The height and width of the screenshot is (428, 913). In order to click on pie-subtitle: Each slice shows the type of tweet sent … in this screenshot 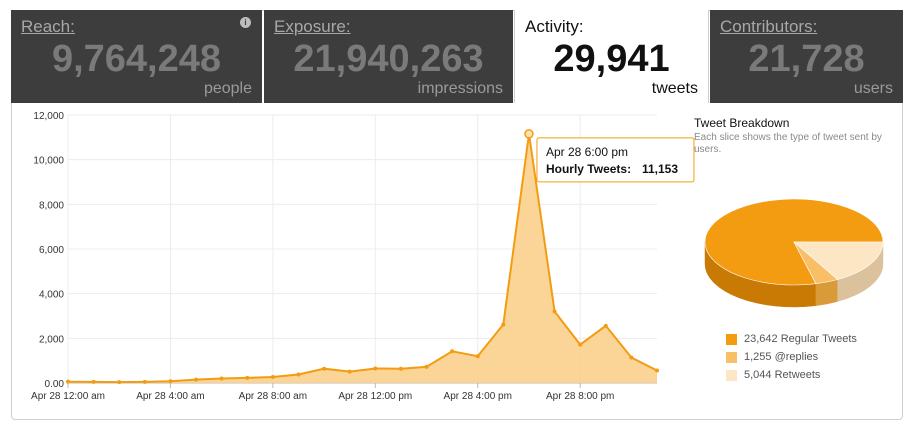, I will do `click(788, 143)`.